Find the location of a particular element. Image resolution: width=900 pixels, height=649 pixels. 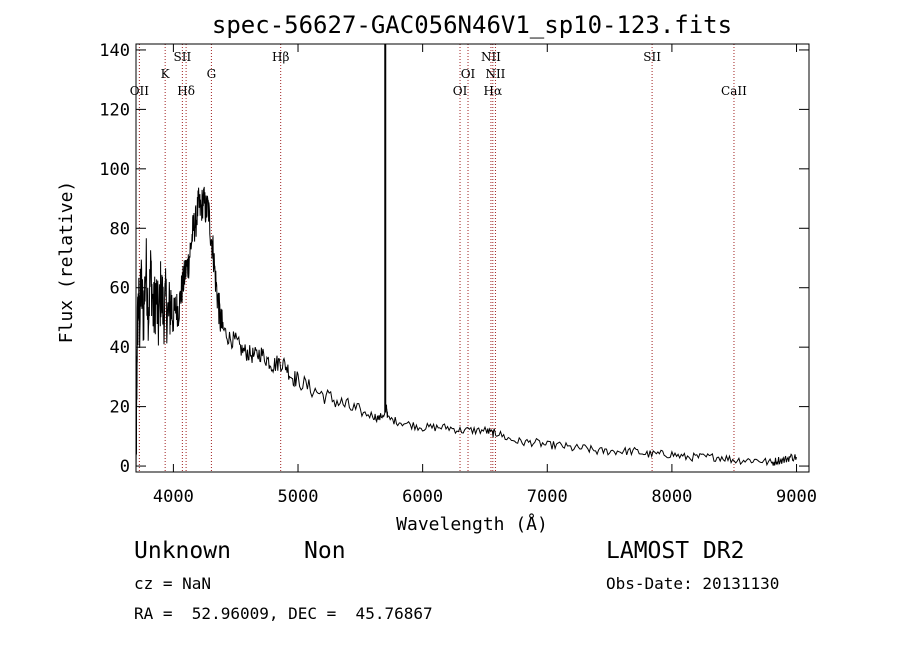

line-marker-label: G is located at coordinates (212, 74).